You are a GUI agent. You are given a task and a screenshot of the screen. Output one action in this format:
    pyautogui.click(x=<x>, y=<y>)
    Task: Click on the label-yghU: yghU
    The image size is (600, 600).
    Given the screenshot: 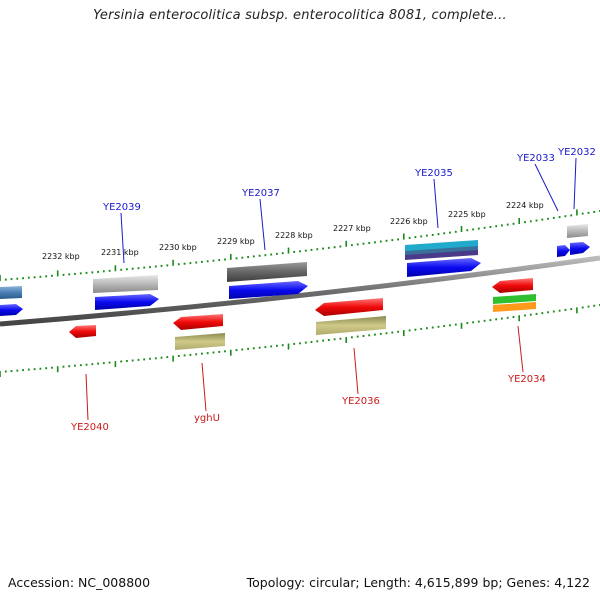 What is the action you would take?
    pyautogui.click(x=207, y=418)
    